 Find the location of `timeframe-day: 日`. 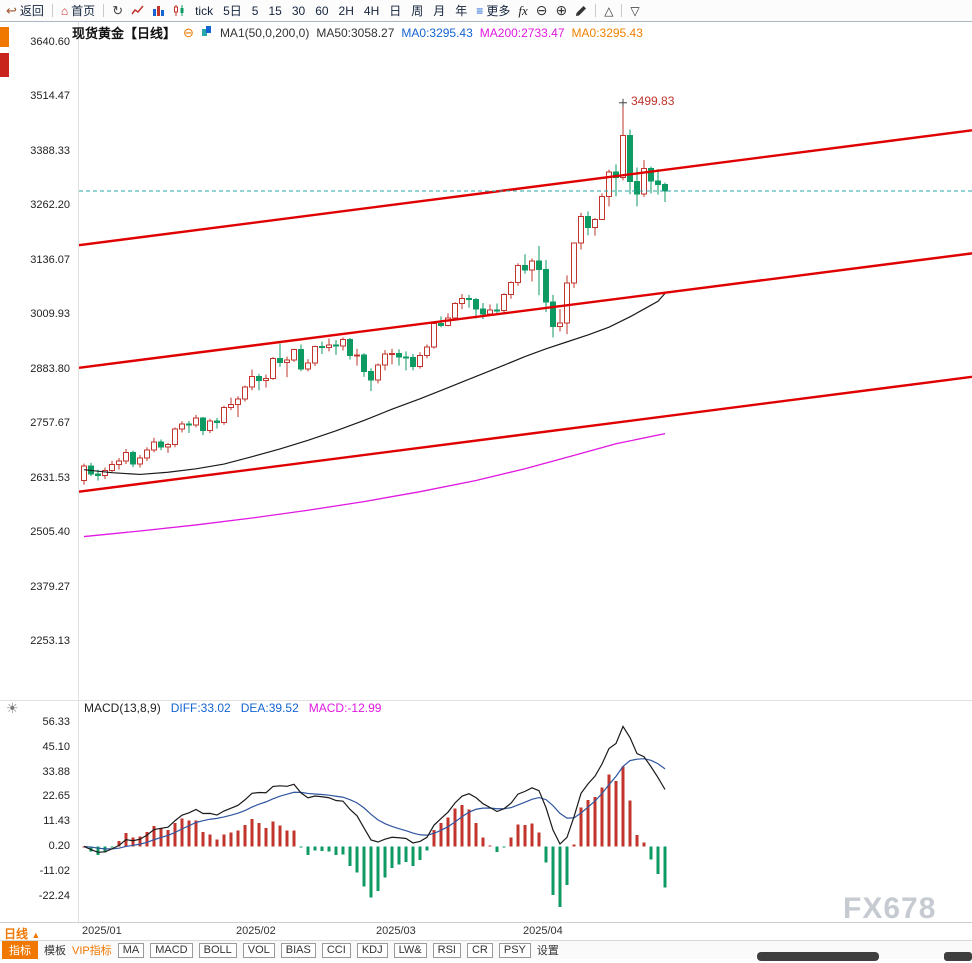

timeframe-day: 日 is located at coordinates (395, 11).